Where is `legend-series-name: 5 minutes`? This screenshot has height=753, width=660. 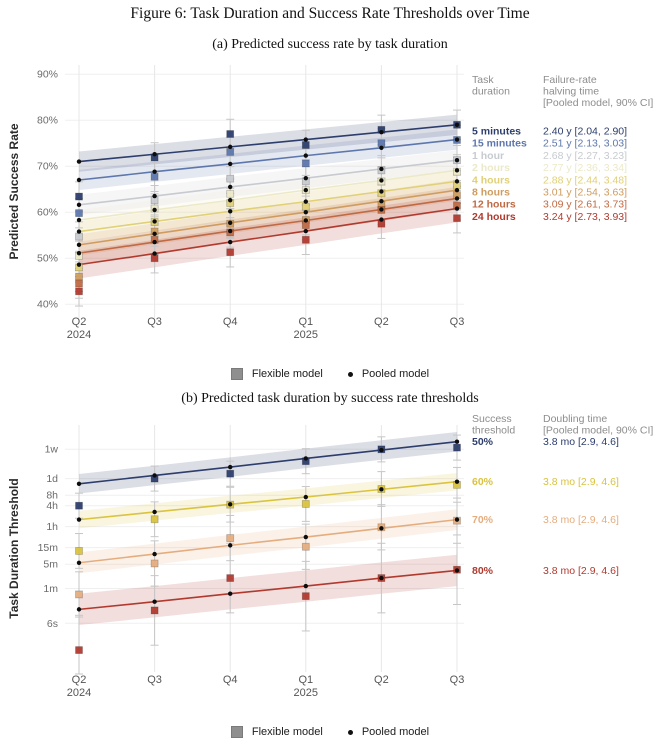 legend-series-name: 5 minutes is located at coordinates (496, 132).